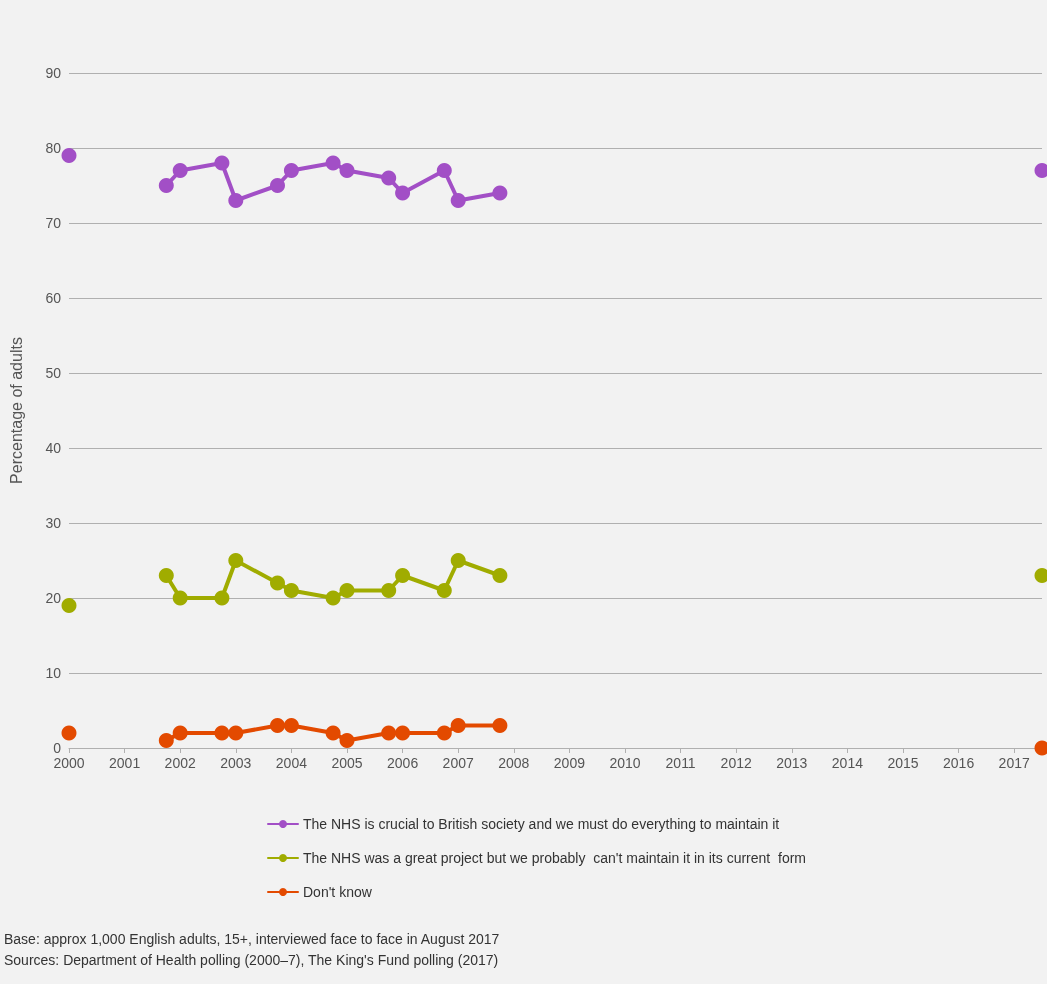  What do you see at coordinates (53, 673) in the screenshot?
I see `y-tick-label: 10` at bounding box center [53, 673].